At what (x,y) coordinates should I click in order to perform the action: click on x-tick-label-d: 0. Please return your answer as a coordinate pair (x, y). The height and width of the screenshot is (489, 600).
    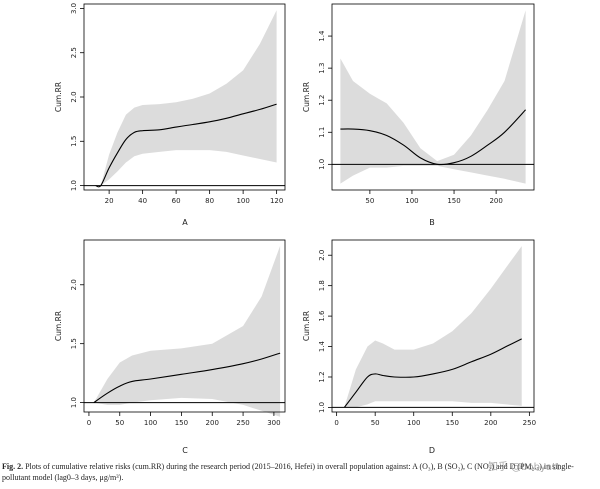
    Looking at the image, I should click on (336, 423).